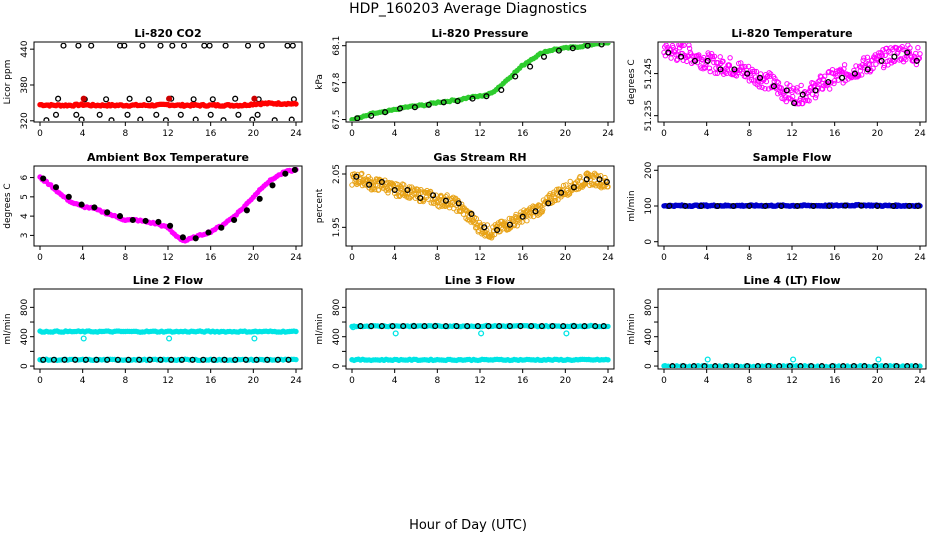 This screenshot has width=936, height=540. Describe the element at coordinates (632, 81) in the screenshot. I see `y-axis-label: degrees C` at that location.